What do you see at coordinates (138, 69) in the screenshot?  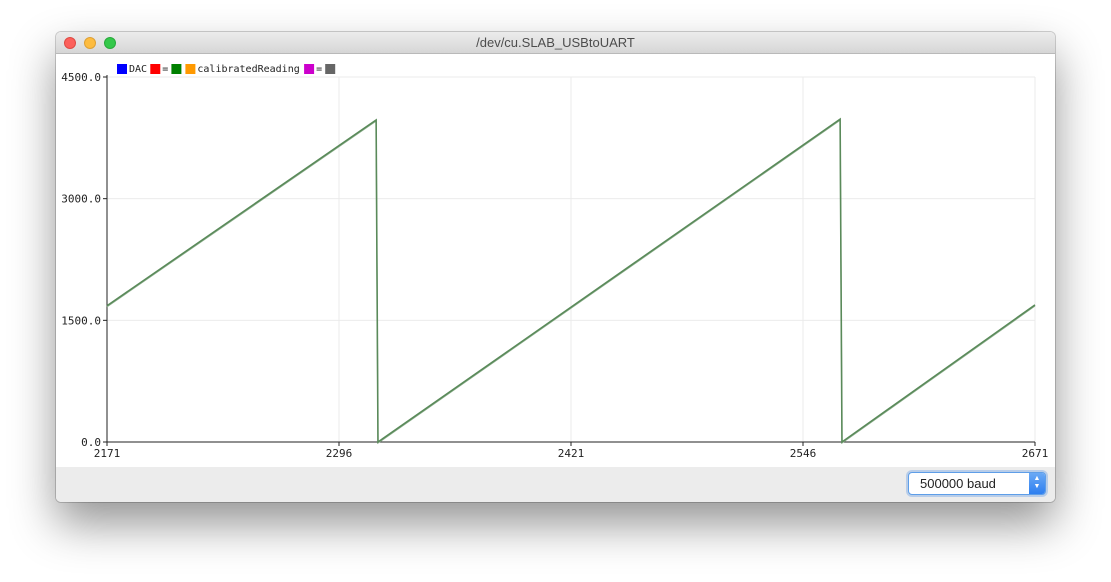 I see `legend-label: DAC` at bounding box center [138, 69].